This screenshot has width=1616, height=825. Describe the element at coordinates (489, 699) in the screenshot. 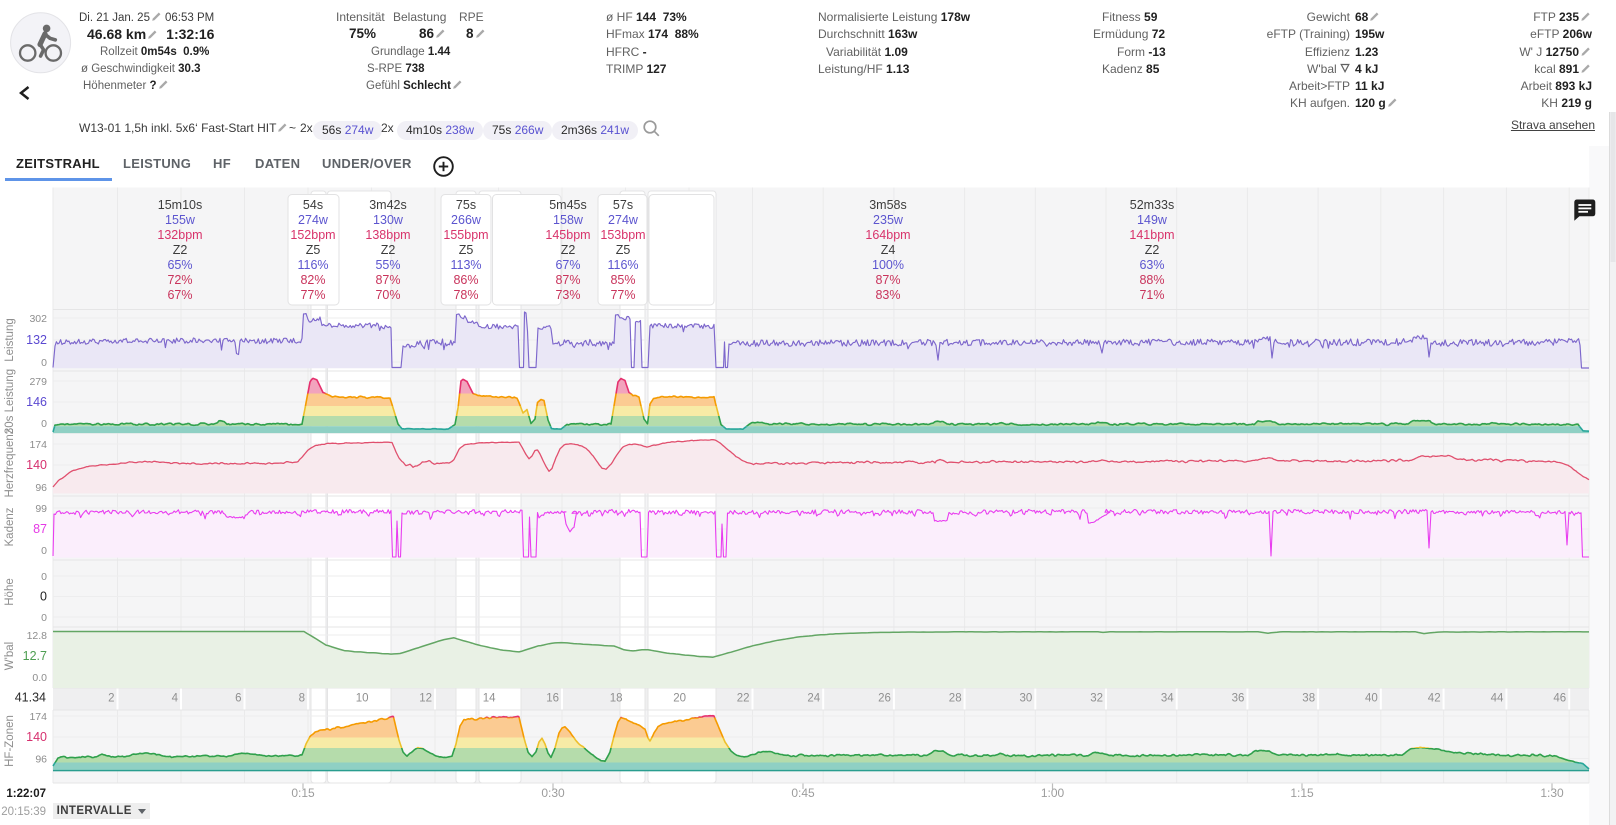

I see `svg-text: 14` at that location.